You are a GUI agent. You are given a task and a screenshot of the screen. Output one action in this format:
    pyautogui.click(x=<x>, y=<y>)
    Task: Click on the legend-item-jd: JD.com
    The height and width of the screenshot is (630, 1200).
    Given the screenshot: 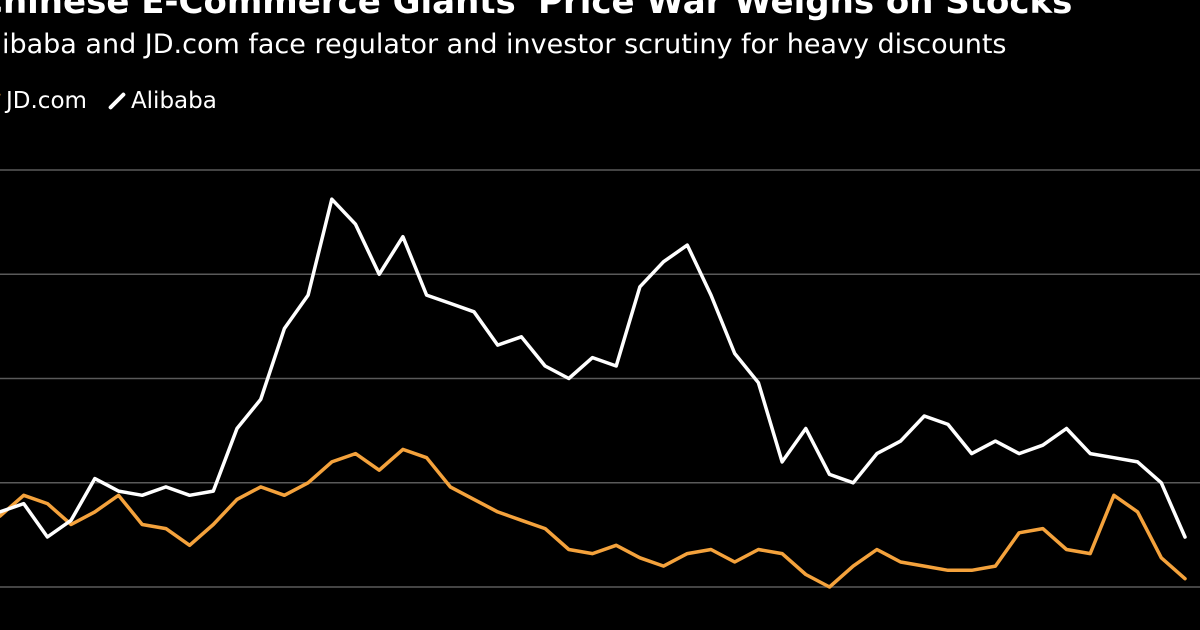 What is the action you would take?
    pyautogui.click(x=43, y=101)
    